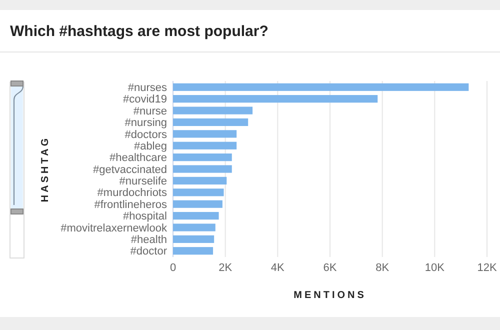 The height and width of the screenshot is (330, 500). I want to click on y-tick-label: #movitrelaxernewlook, so click(114, 228).